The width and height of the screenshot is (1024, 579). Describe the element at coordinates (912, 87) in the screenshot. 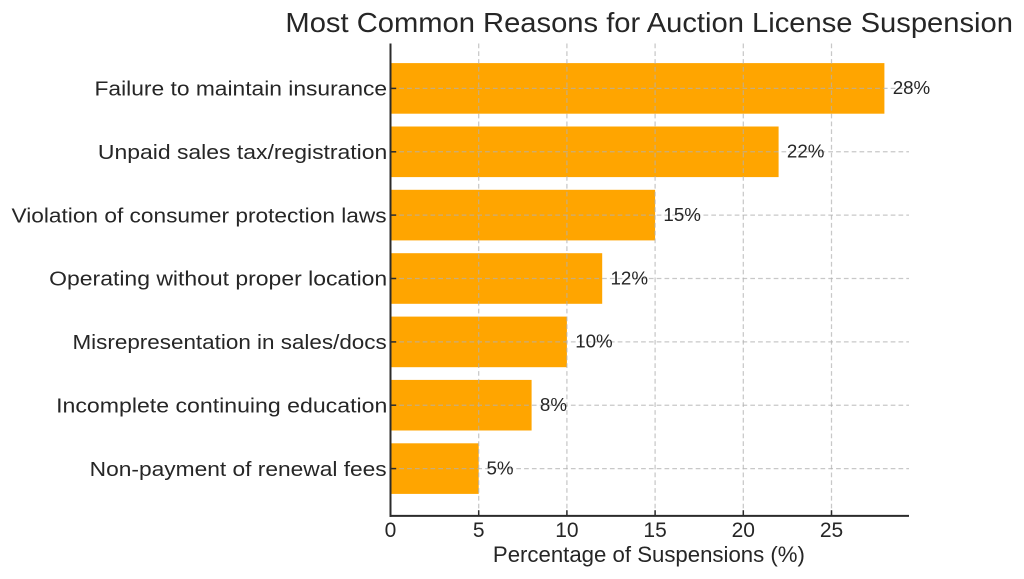

I see `svg-text: 28%` at that location.